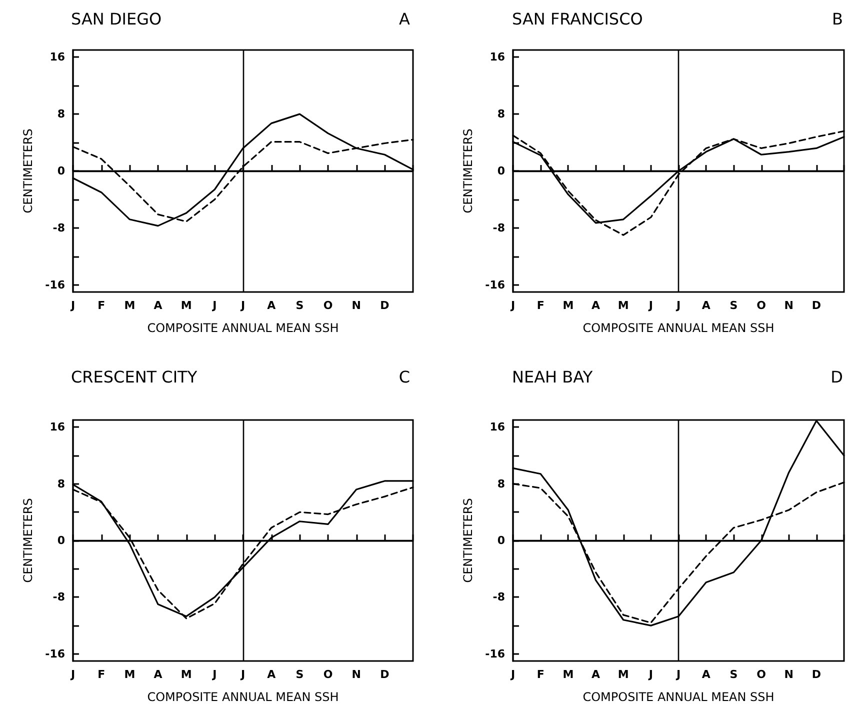  Describe the element at coordinates (552, 377) in the screenshot. I see `chart-title: NEAH BAY` at that location.